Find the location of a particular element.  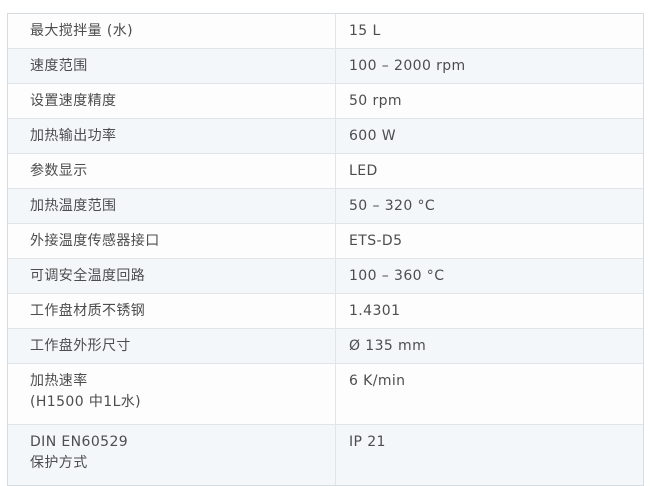

spec-label-text-line2: (H1500 中1L水) is located at coordinates (86, 402).